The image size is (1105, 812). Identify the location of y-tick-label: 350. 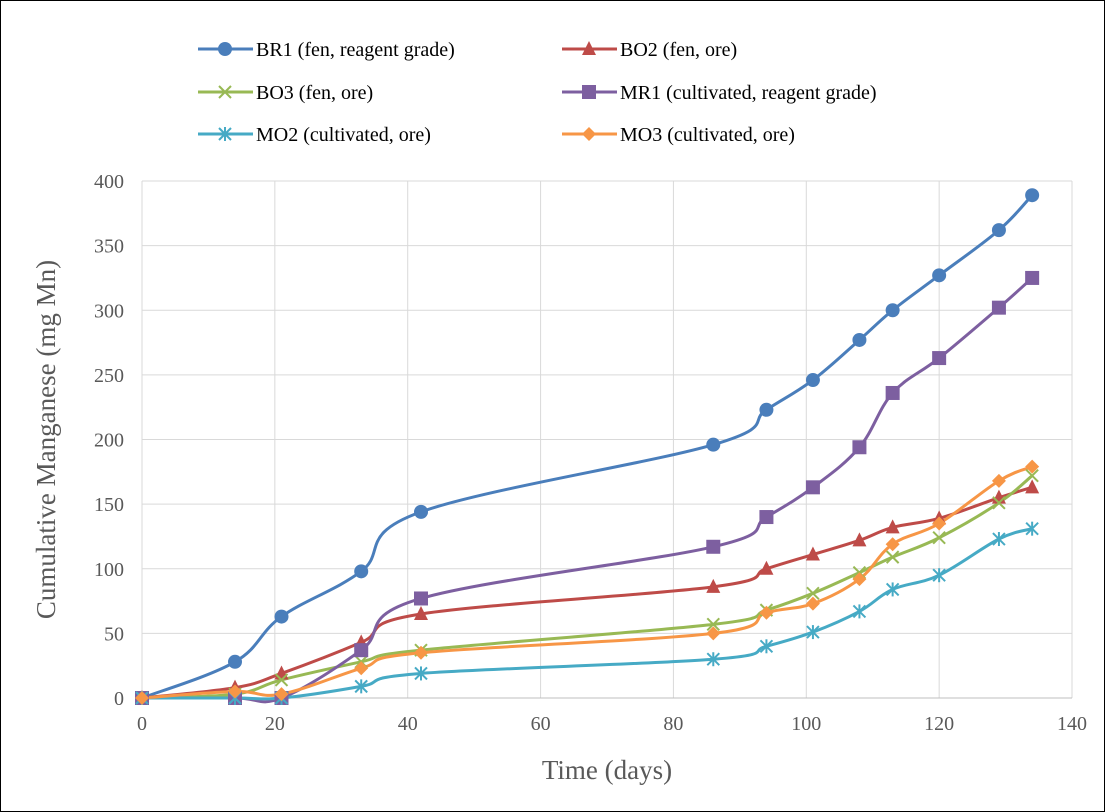
(109, 247).